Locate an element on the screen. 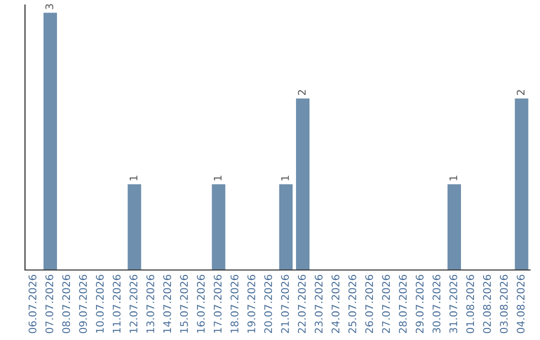 Image resolution: width=540 pixels, height=340 pixels. x-tick-label: 13.07.2026 is located at coordinates (150, 303).